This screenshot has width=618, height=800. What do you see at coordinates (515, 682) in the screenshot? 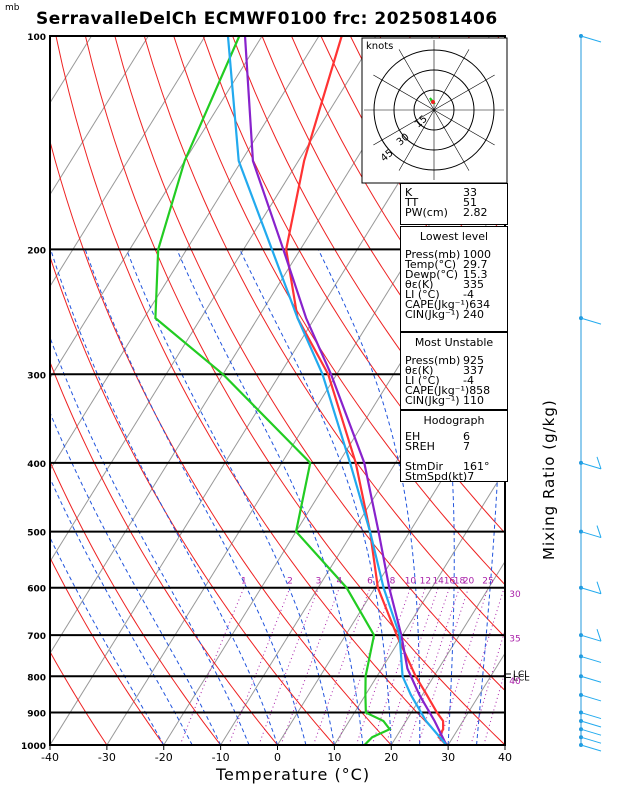
I see `mixing-ratio-label: 40` at bounding box center [515, 682].